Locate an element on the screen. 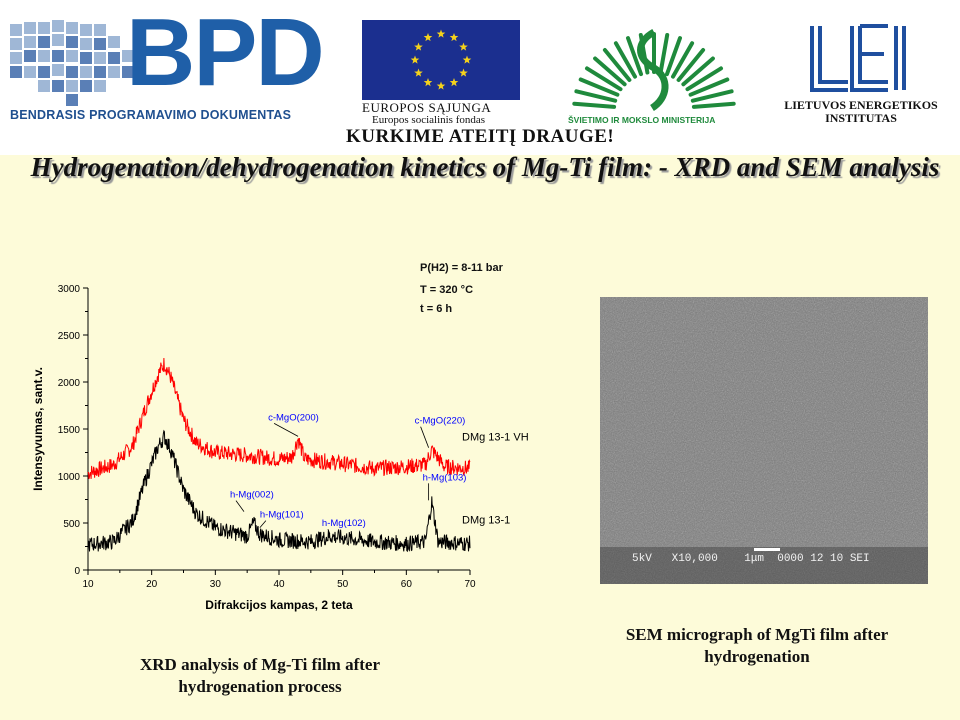  bpd-map-icon is located at coordinates (72, 63).